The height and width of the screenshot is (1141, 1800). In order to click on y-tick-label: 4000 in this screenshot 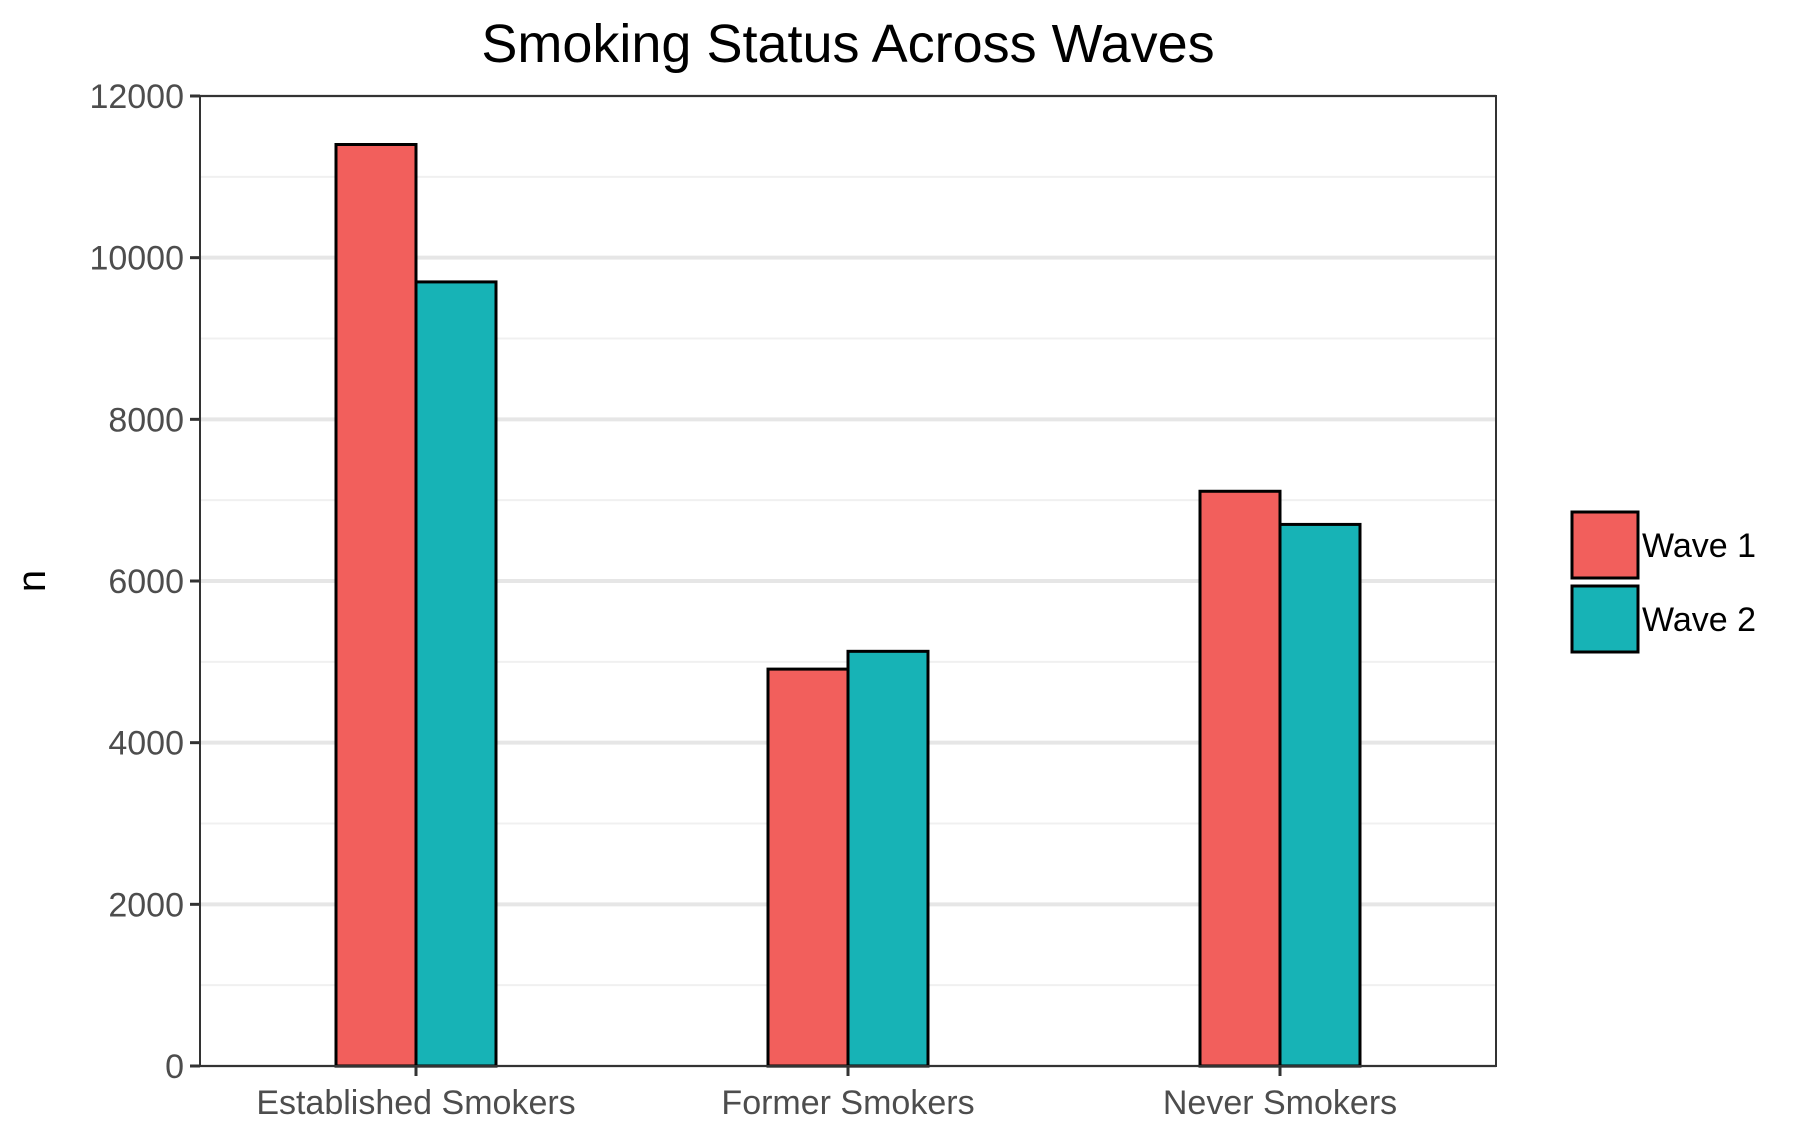, I will do `click(146, 744)`.